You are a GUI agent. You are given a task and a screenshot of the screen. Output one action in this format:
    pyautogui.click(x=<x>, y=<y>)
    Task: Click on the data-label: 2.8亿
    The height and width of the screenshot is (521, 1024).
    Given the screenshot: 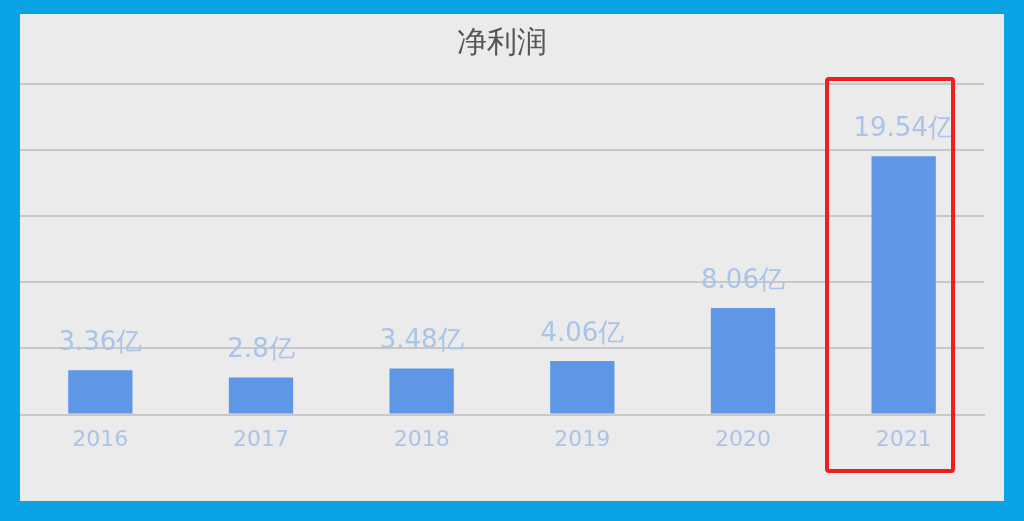 What is the action you would take?
    pyautogui.click(x=261, y=348)
    